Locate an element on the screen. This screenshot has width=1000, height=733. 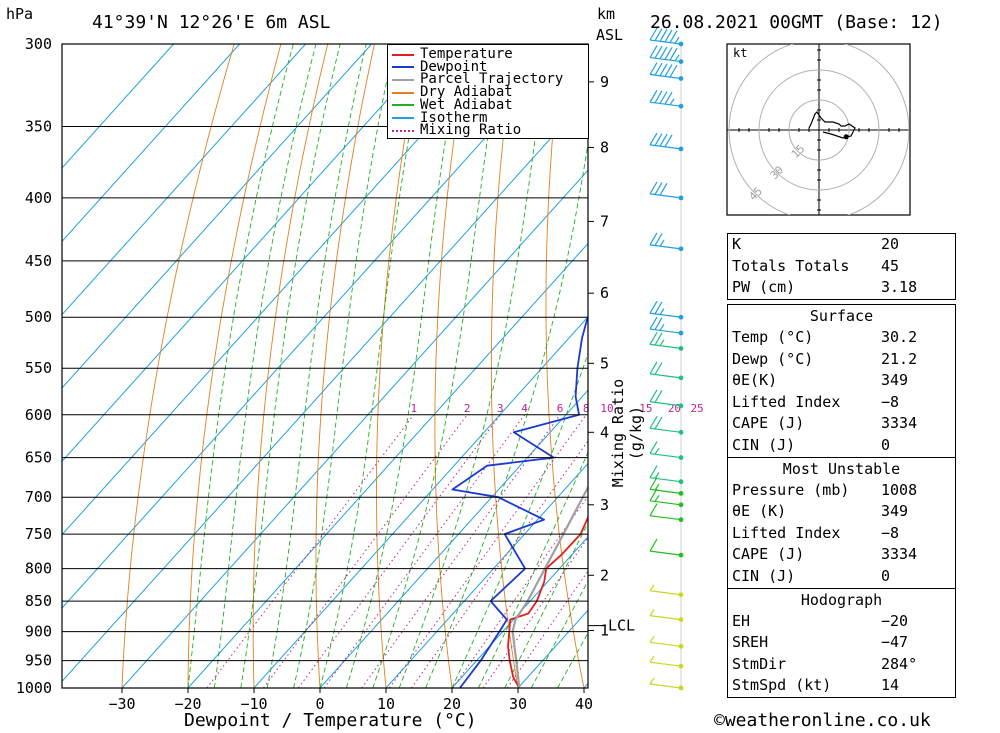
index-label: K is located at coordinates (737, 244).